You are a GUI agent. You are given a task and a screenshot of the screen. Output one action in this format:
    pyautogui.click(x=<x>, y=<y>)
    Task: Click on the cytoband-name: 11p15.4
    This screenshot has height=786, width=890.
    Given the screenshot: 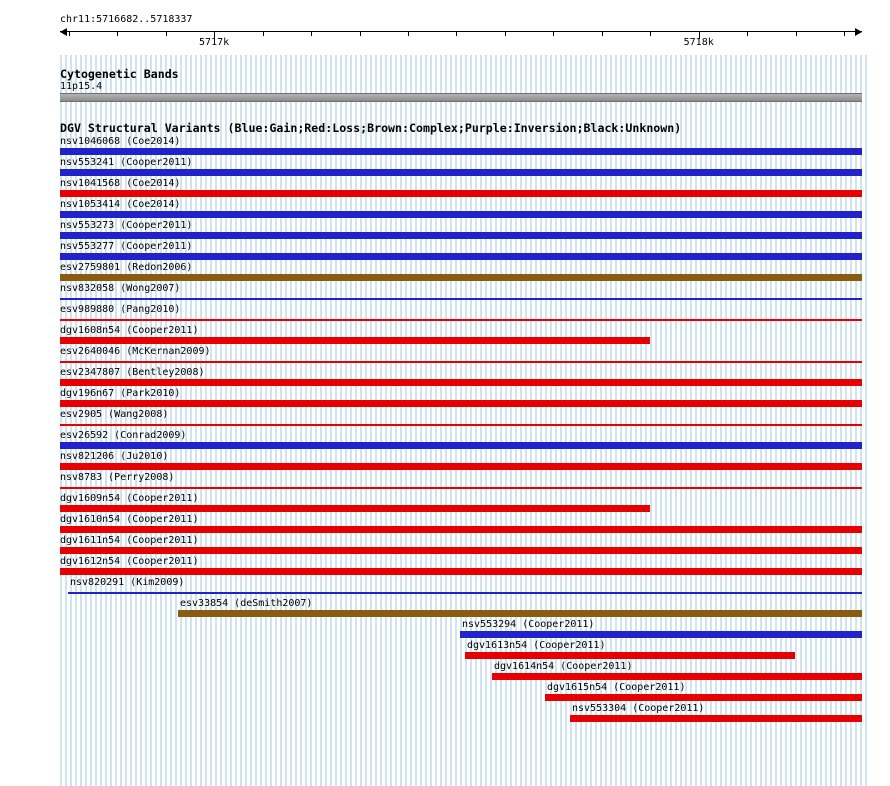 What is the action you would take?
    pyautogui.click(x=81, y=86)
    